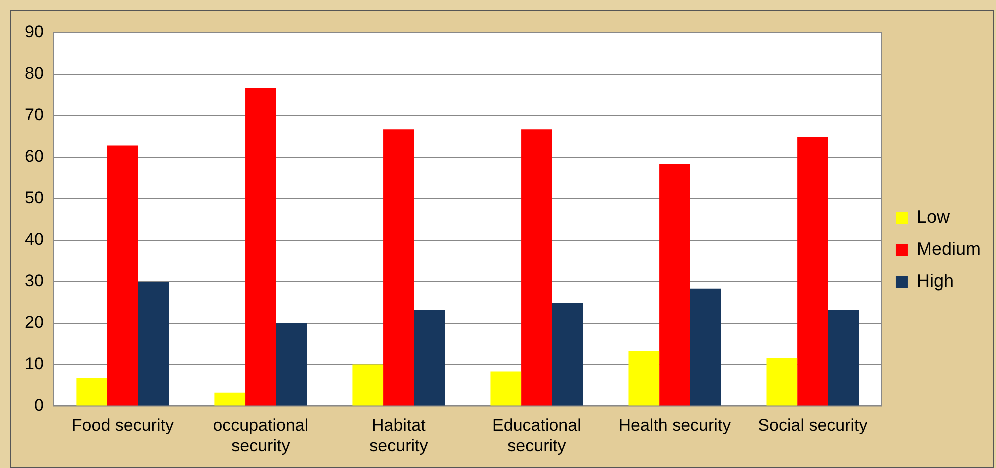 The image size is (996, 468). Describe the element at coordinates (34, 32) in the screenshot. I see `y-tick-label: 90` at that location.